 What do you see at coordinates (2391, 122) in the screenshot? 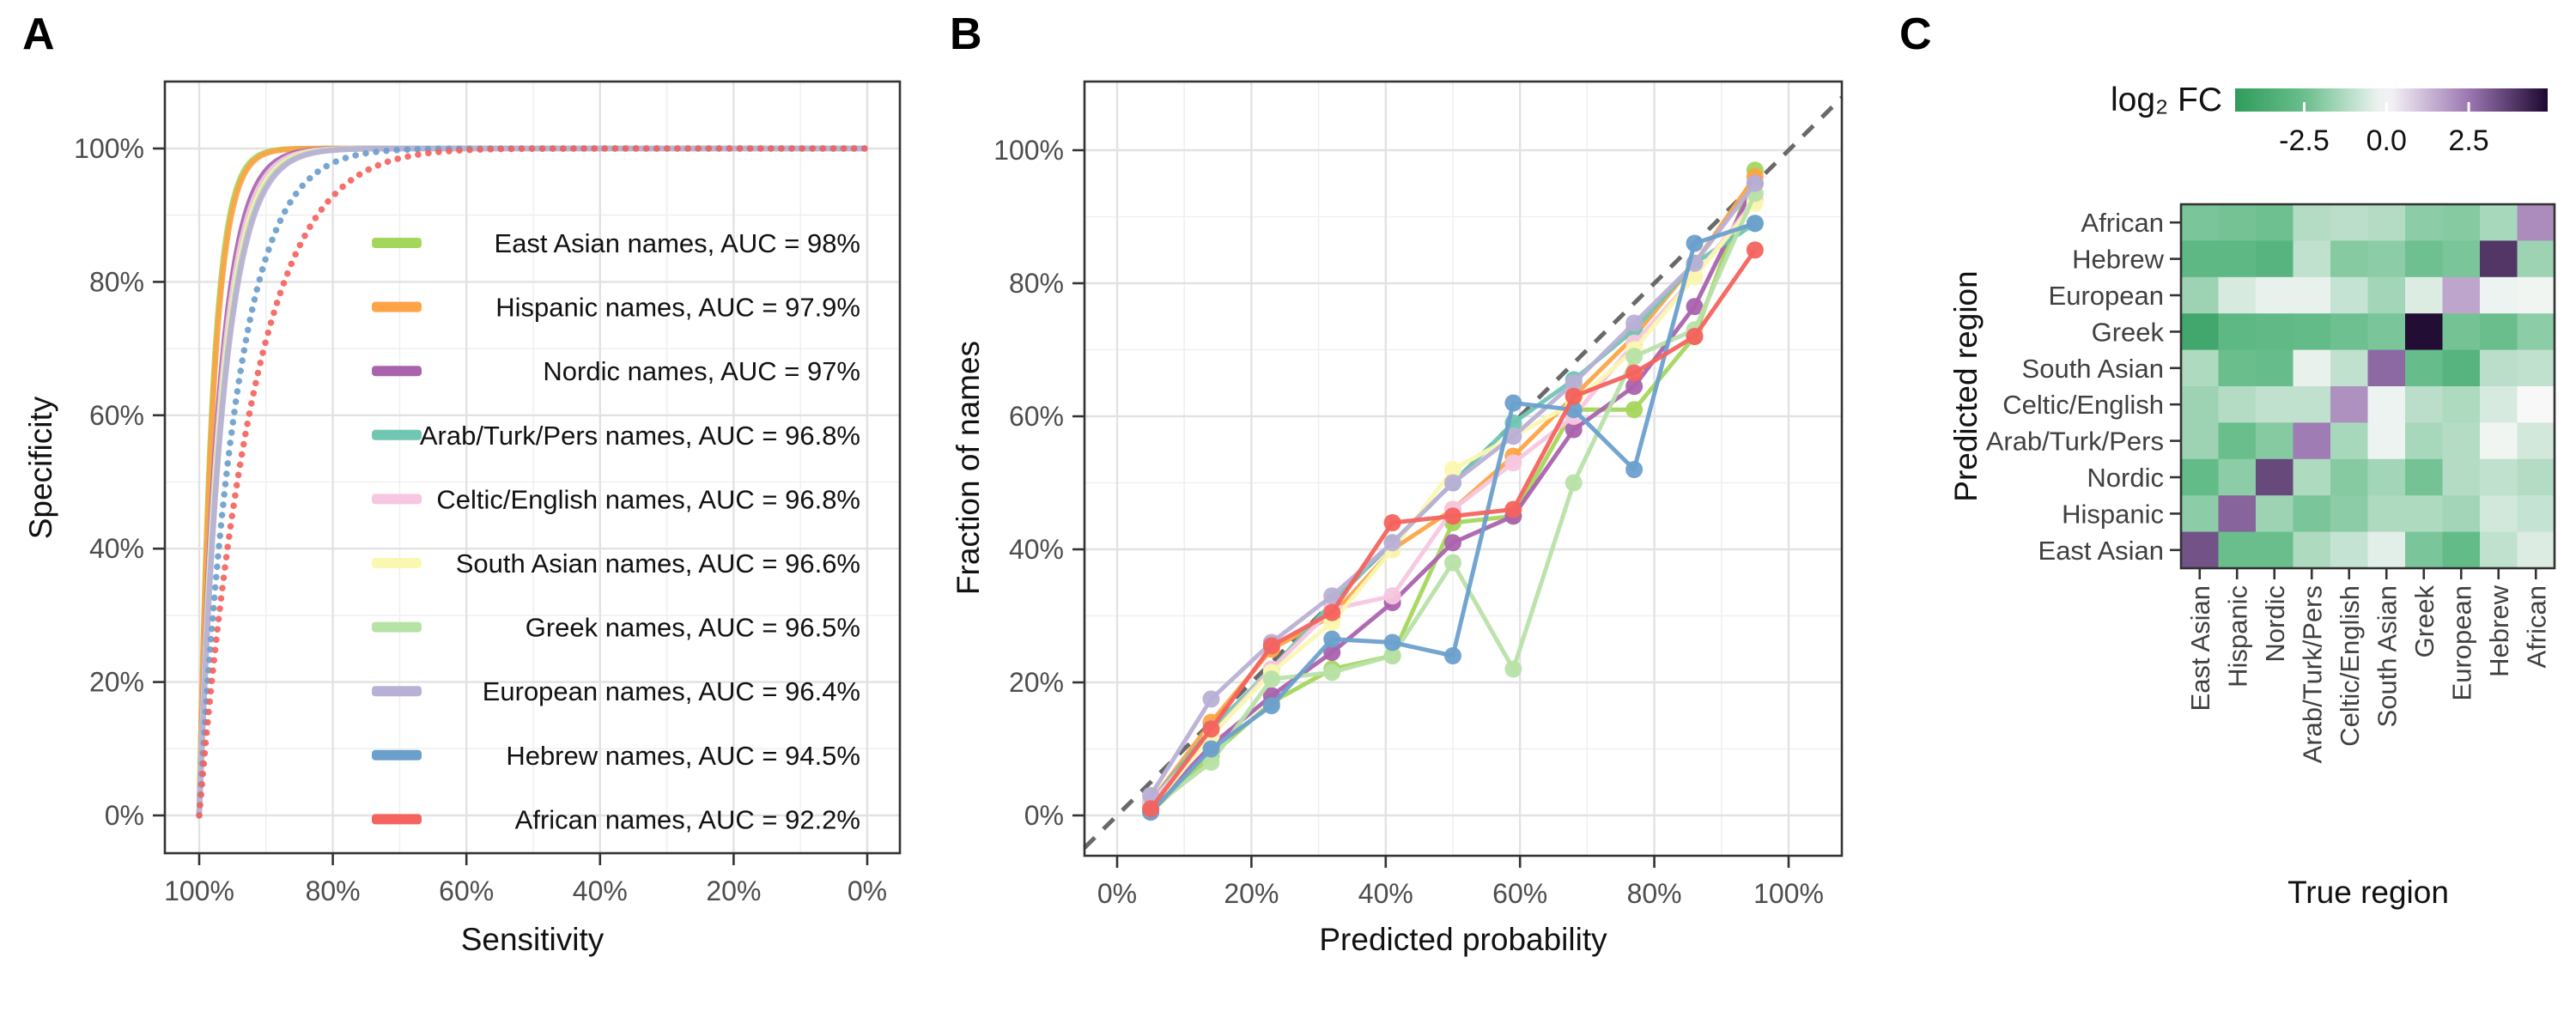
I see `colorbar: -2.5 0.0 2.5` at bounding box center [2391, 122].